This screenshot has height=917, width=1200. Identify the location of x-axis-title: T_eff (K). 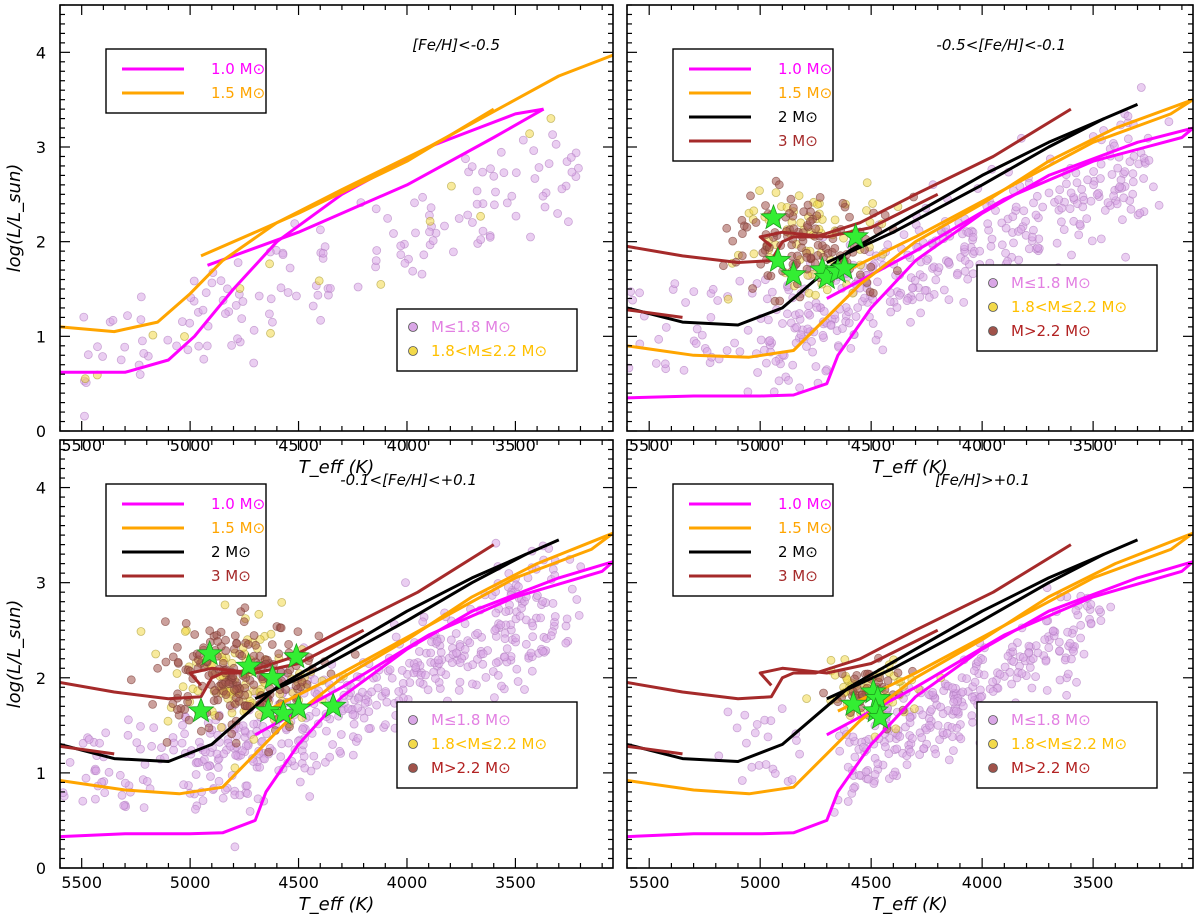
(337, 904).